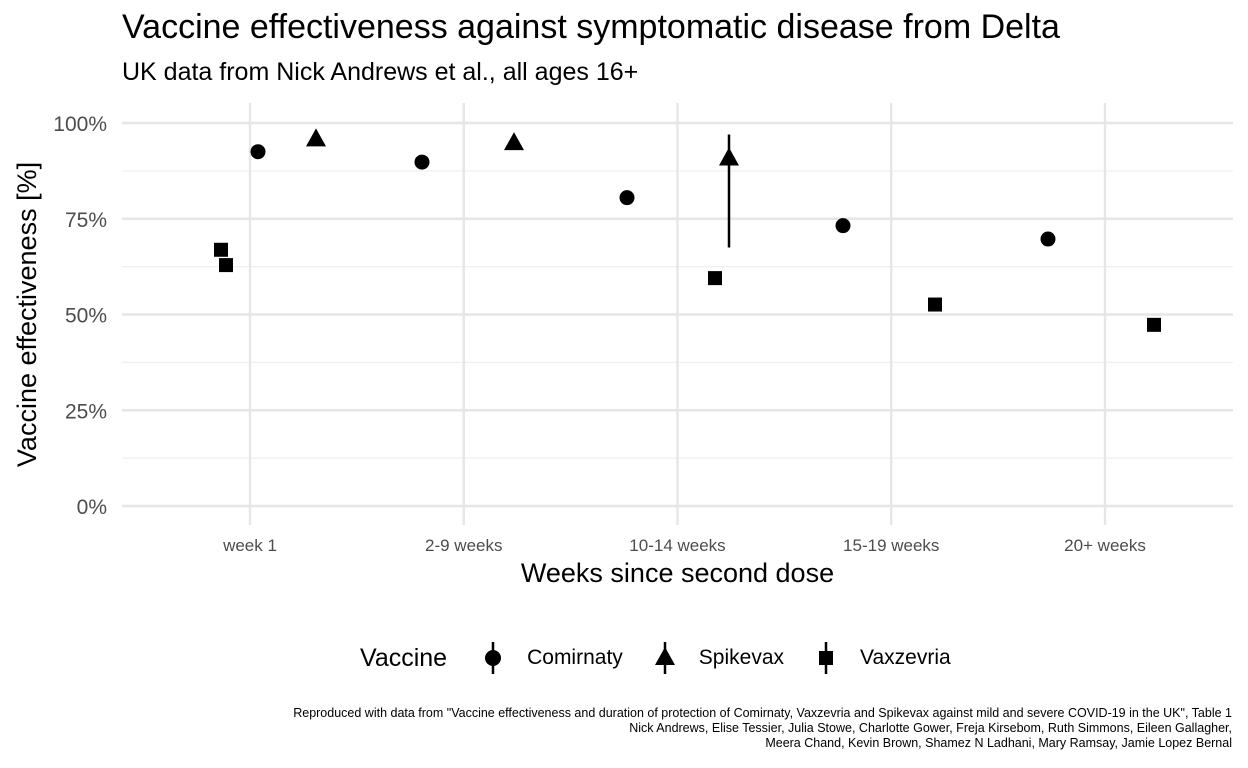 The width and height of the screenshot is (1248, 768). I want to click on legend: Vaccine Comirnaty Spikevax Vaxzevria, so click(666, 658).